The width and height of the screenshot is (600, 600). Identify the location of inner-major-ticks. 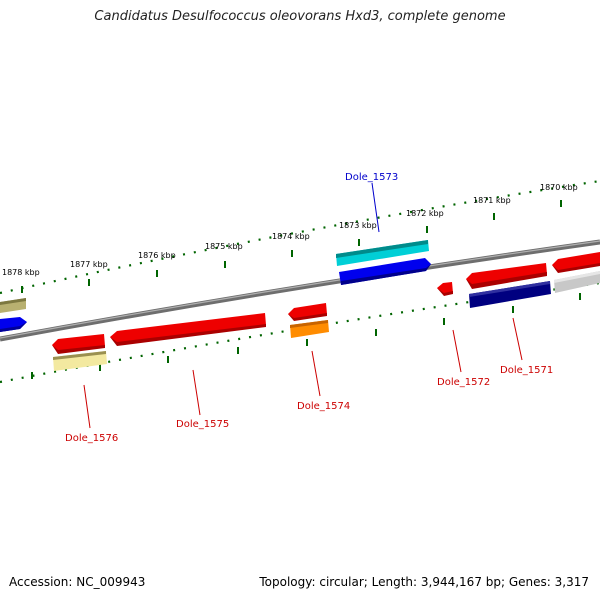
(306, 336).